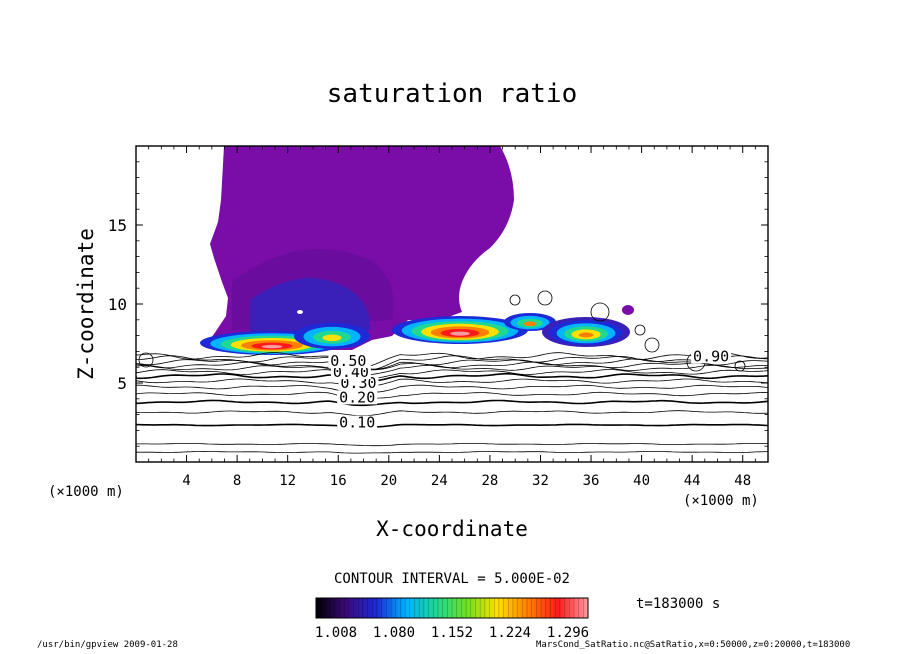 The image size is (904, 654). Describe the element at coordinates (628, 310) in the screenshot. I see `small-cloud` at that location.